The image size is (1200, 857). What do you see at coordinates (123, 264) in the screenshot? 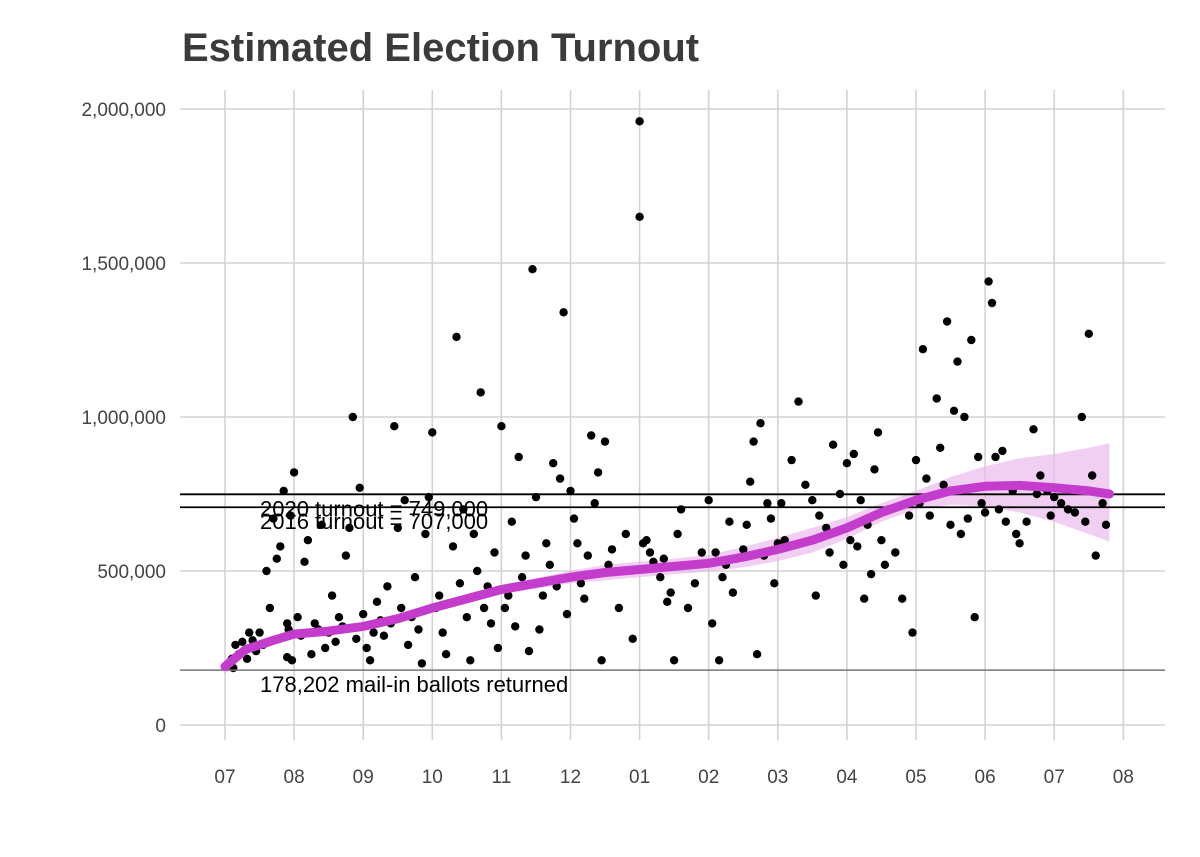
I see `y-tick-label: 1,500,000` at bounding box center [123, 264].